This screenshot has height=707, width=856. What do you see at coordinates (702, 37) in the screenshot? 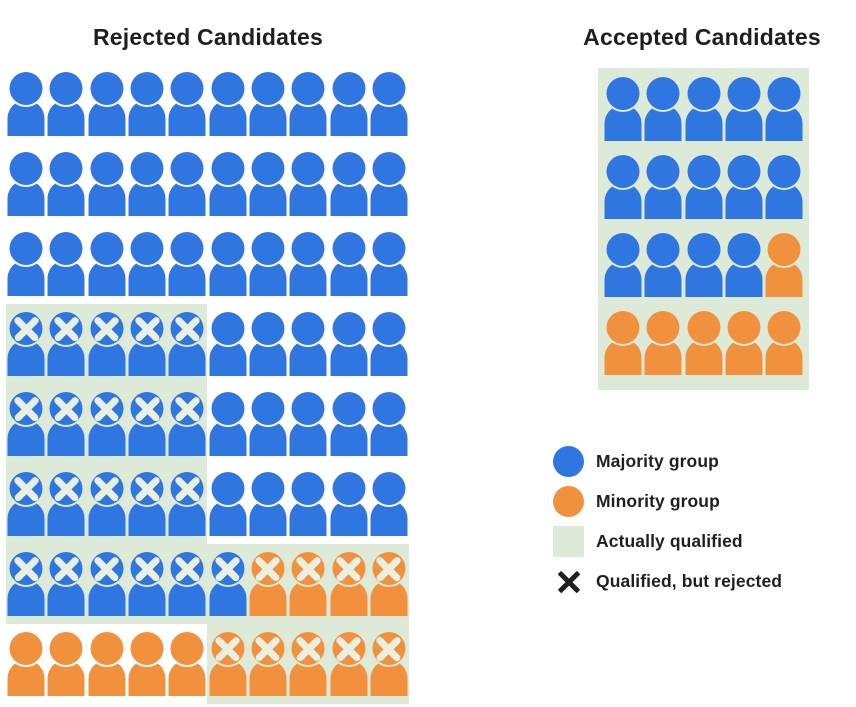
I see `accepted-candidates-title: Accepted Candidates` at bounding box center [702, 37].